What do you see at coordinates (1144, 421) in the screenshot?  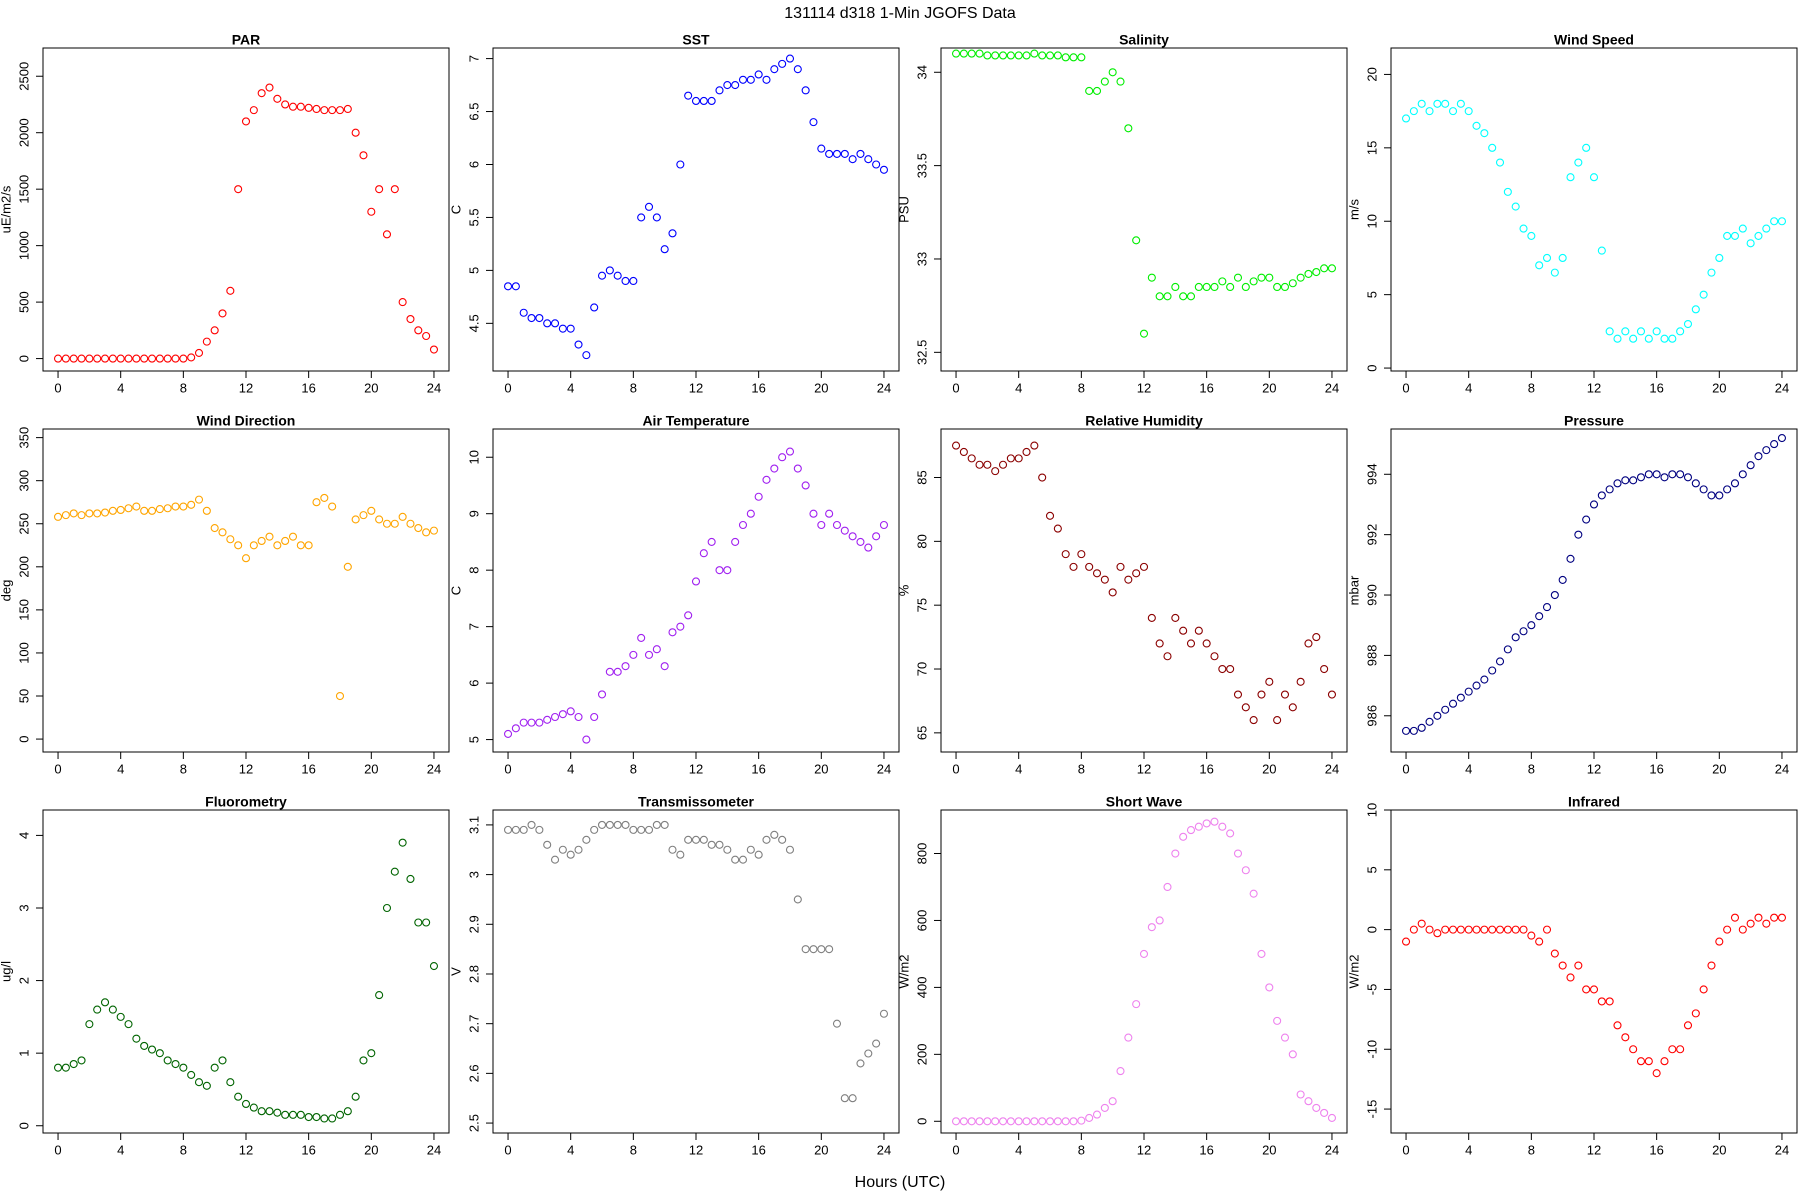 I see `panel-title: Relative Humidity` at bounding box center [1144, 421].